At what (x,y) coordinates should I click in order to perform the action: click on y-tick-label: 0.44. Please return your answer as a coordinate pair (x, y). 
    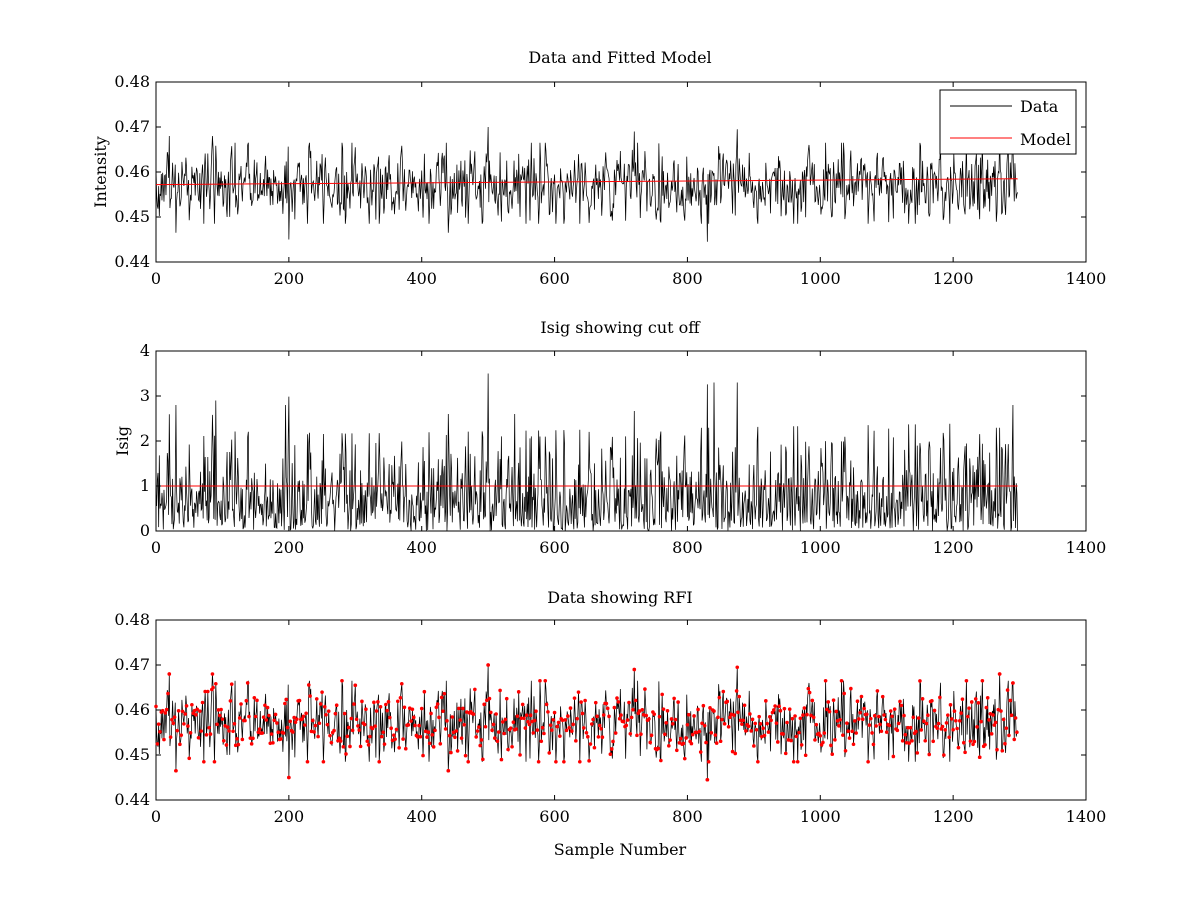
    Looking at the image, I should click on (132, 799).